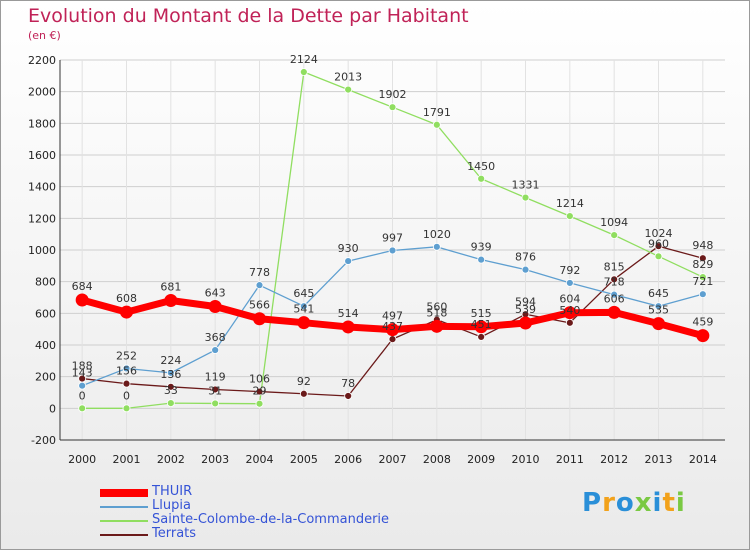 This screenshot has width=750, height=550. I want to click on data-label-thuir: 518, so click(436, 312).